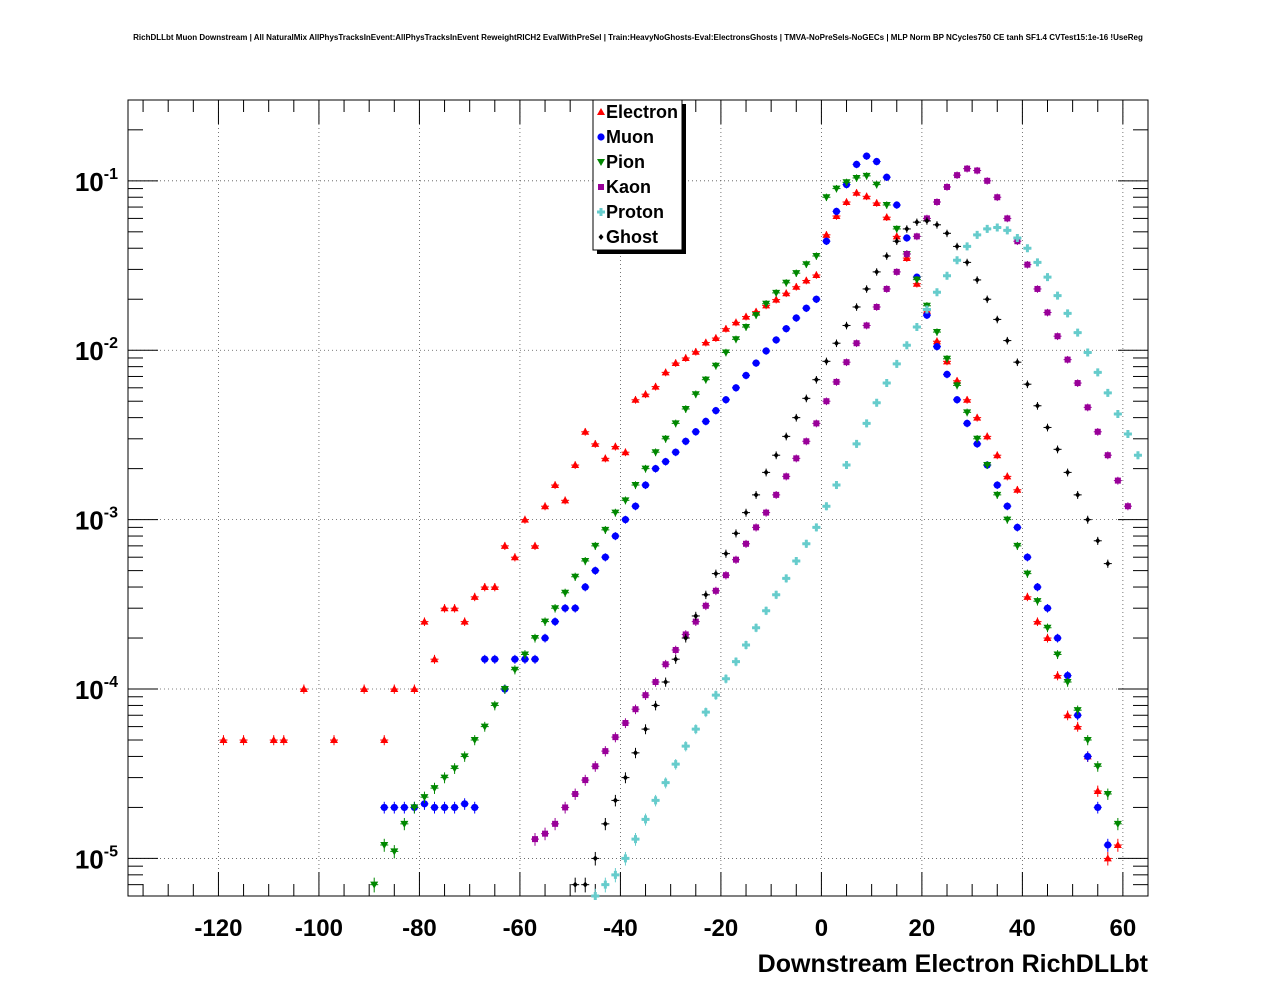  Describe the element at coordinates (96, 520) in the screenshot. I see `y-tick-label: 10-3` at that location.